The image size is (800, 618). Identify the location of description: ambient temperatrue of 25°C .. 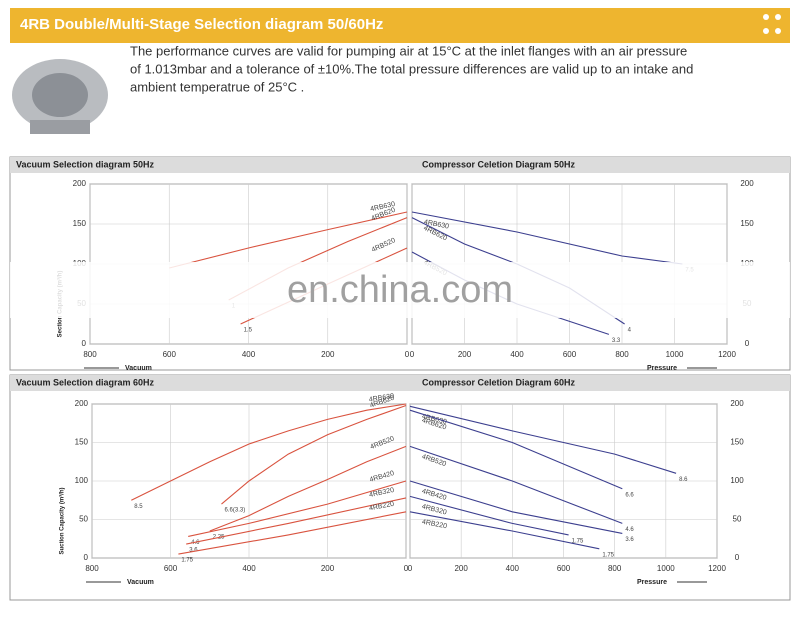
(217, 86).